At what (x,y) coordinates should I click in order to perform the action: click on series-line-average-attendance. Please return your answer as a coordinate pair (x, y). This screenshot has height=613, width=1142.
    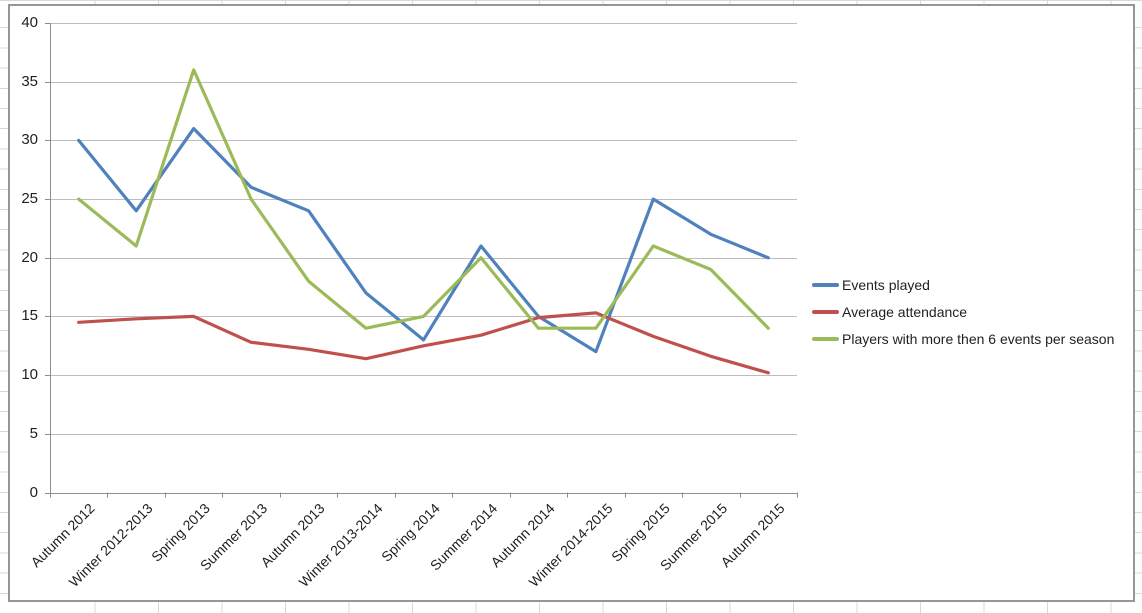
    Looking at the image, I should click on (423, 343).